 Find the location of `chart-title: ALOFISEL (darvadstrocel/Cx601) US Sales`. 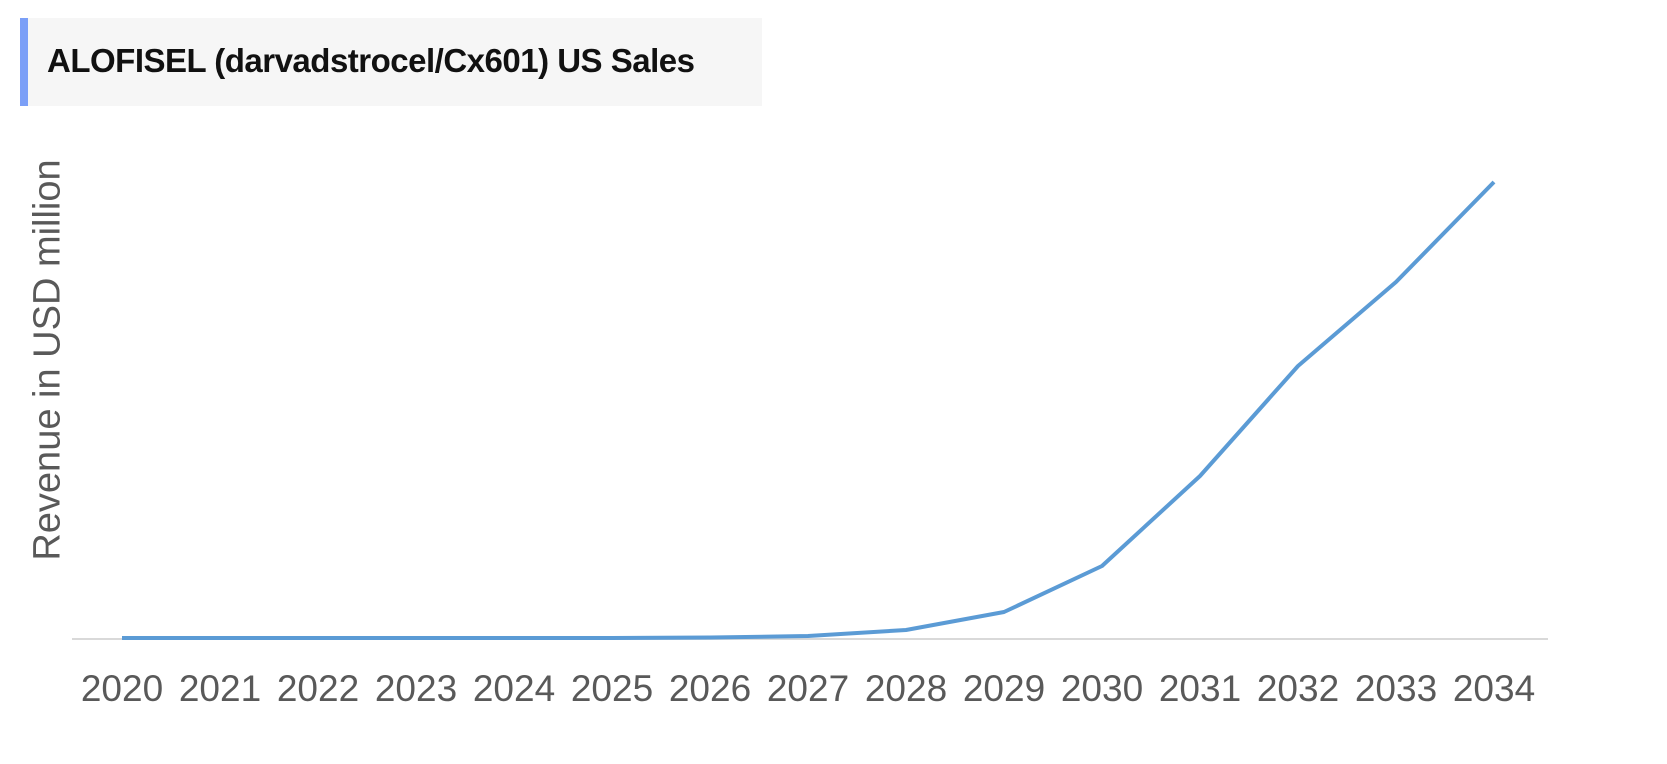

chart-title: ALOFISEL (darvadstrocel/Cx601) US Sales is located at coordinates (371, 60).